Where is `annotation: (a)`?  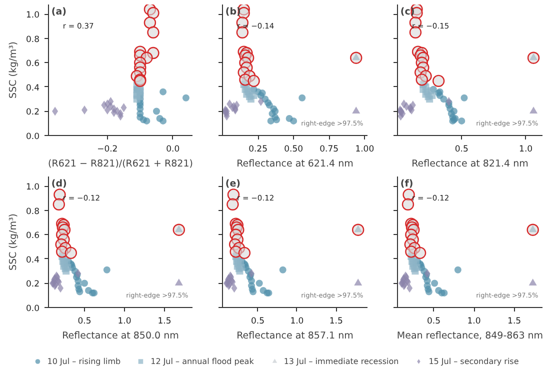
annotation: (a) is located at coordinates (58, 12).